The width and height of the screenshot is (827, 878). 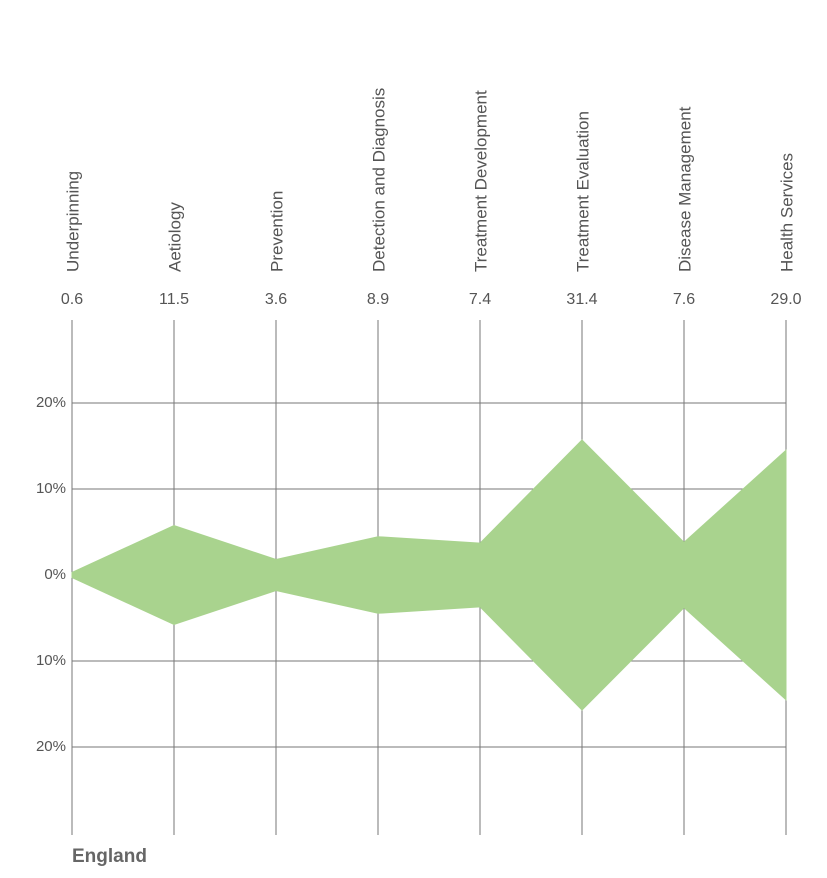 What do you see at coordinates (480, 299) in the screenshot?
I see `value-label: 7.4` at bounding box center [480, 299].